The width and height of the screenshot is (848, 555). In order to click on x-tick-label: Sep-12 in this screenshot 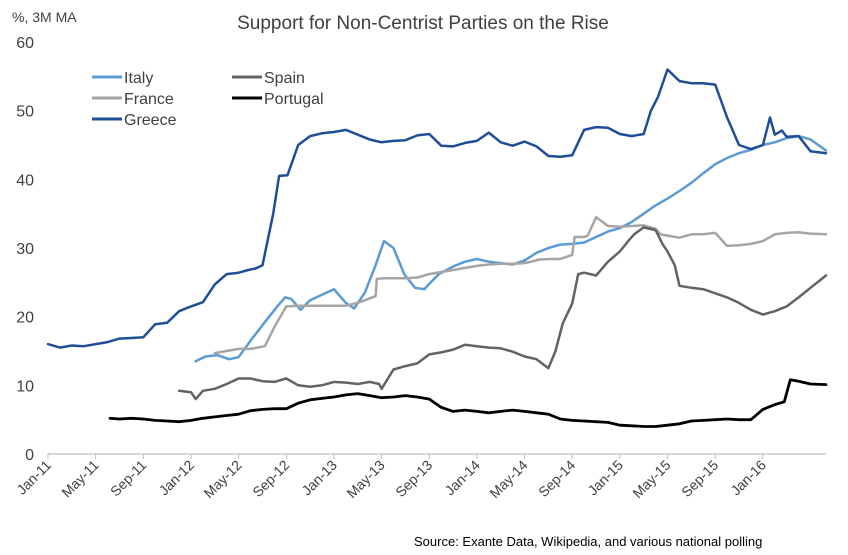, I will do `click(270, 478)`.